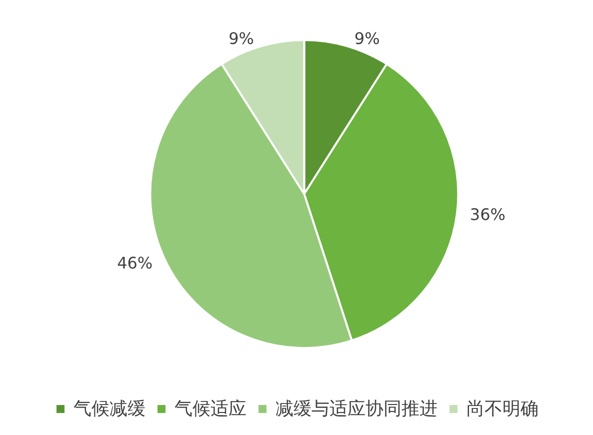 This screenshot has width=593, height=435. Describe the element at coordinates (210, 409) in the screenshot. I see `legend-label: 气候适应` at that location.